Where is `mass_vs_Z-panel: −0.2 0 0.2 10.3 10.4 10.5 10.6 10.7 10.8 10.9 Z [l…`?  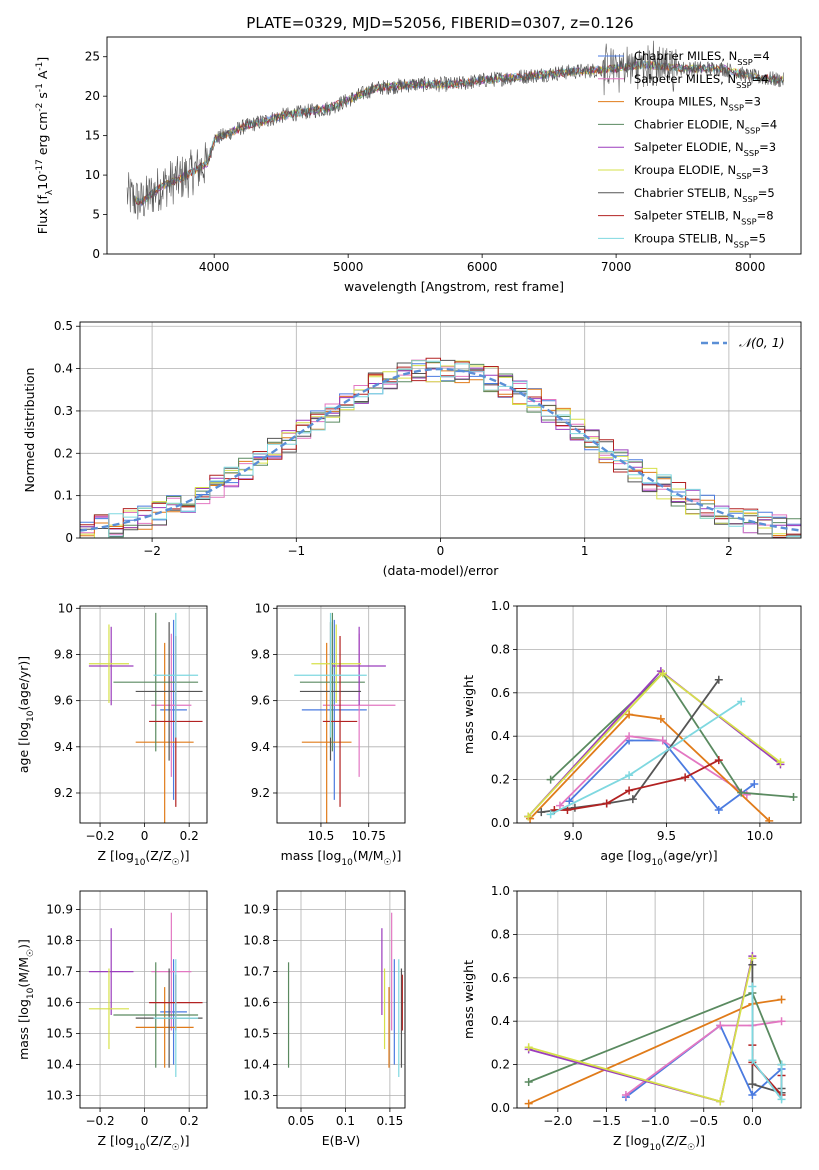 mass_vs_Z-panel: −0.2 0 0.2 10.3 10.4 10.5 10.6 10.7 10.8 10.9 Z [l… is located at coordinates (112, 1021).